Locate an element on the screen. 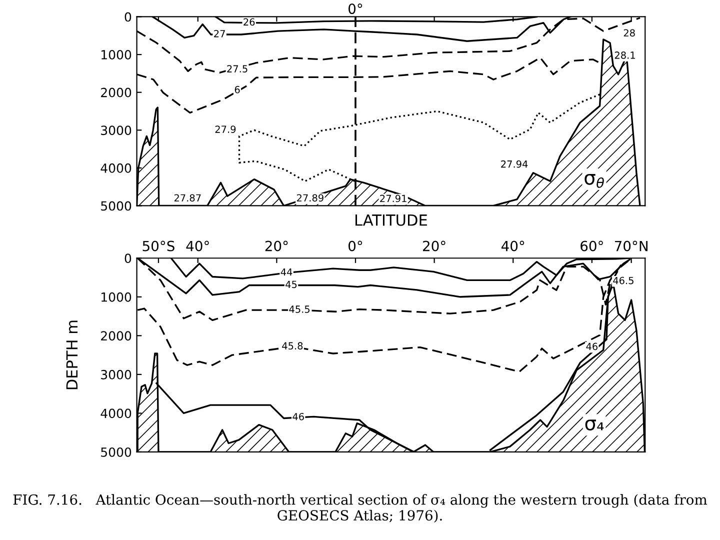  annotation: 6 is located at coordinates (237, 90).